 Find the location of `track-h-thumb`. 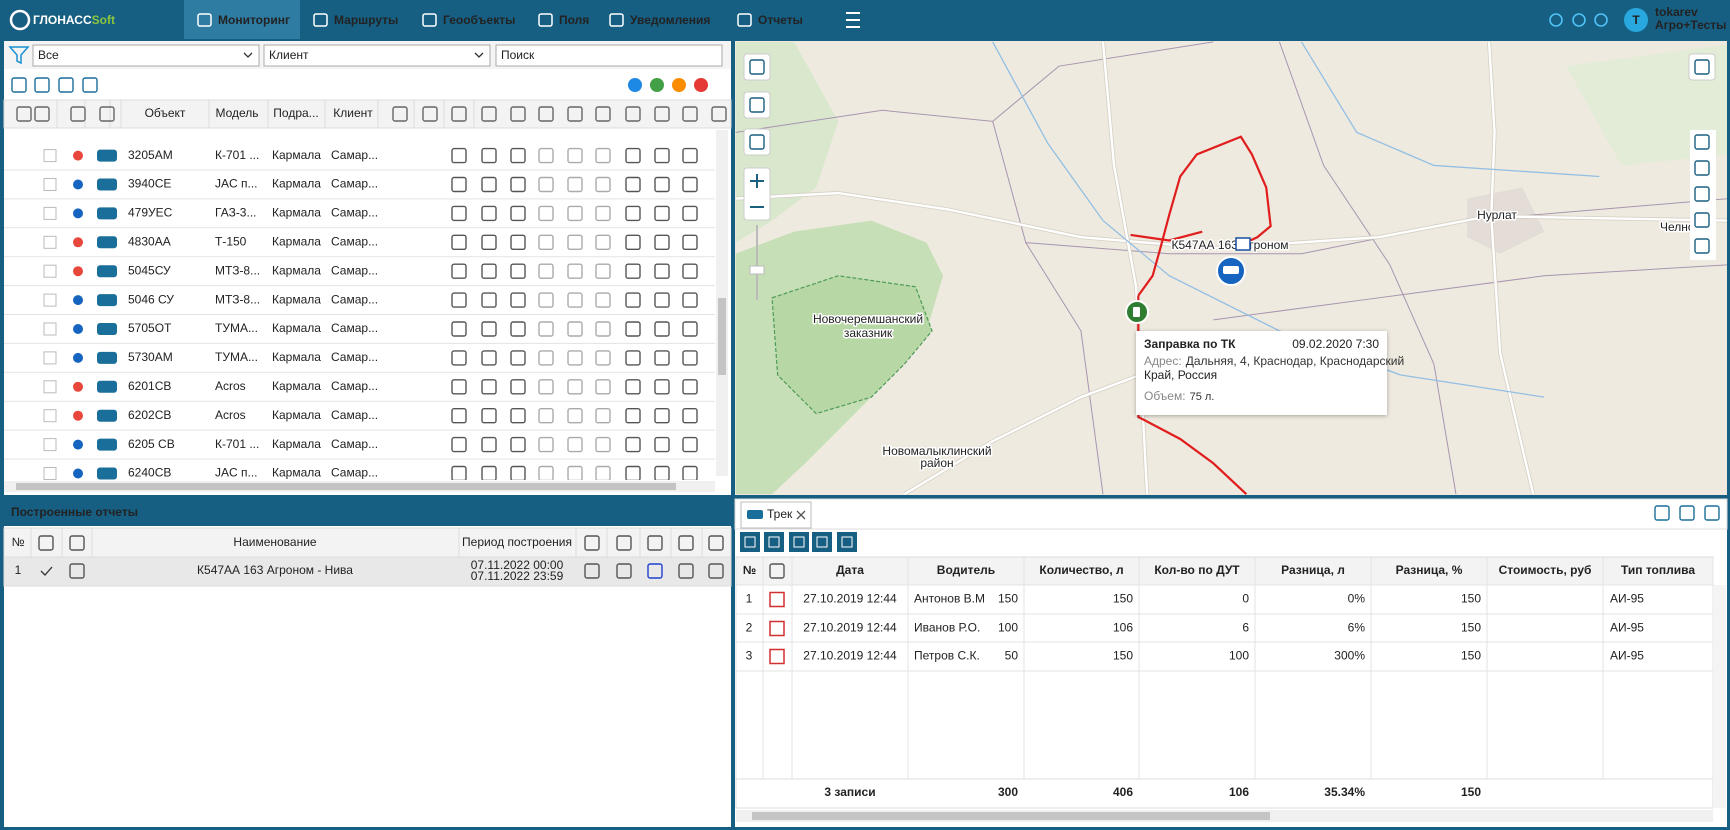

track-h-thumb is located at coordinates (1011, 816).